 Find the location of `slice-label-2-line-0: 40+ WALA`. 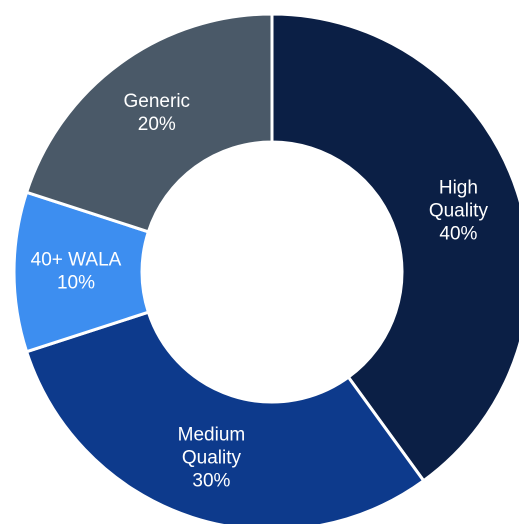

slice-label-2-line-0: 40+ WALA is located at coordinates (76, 260).